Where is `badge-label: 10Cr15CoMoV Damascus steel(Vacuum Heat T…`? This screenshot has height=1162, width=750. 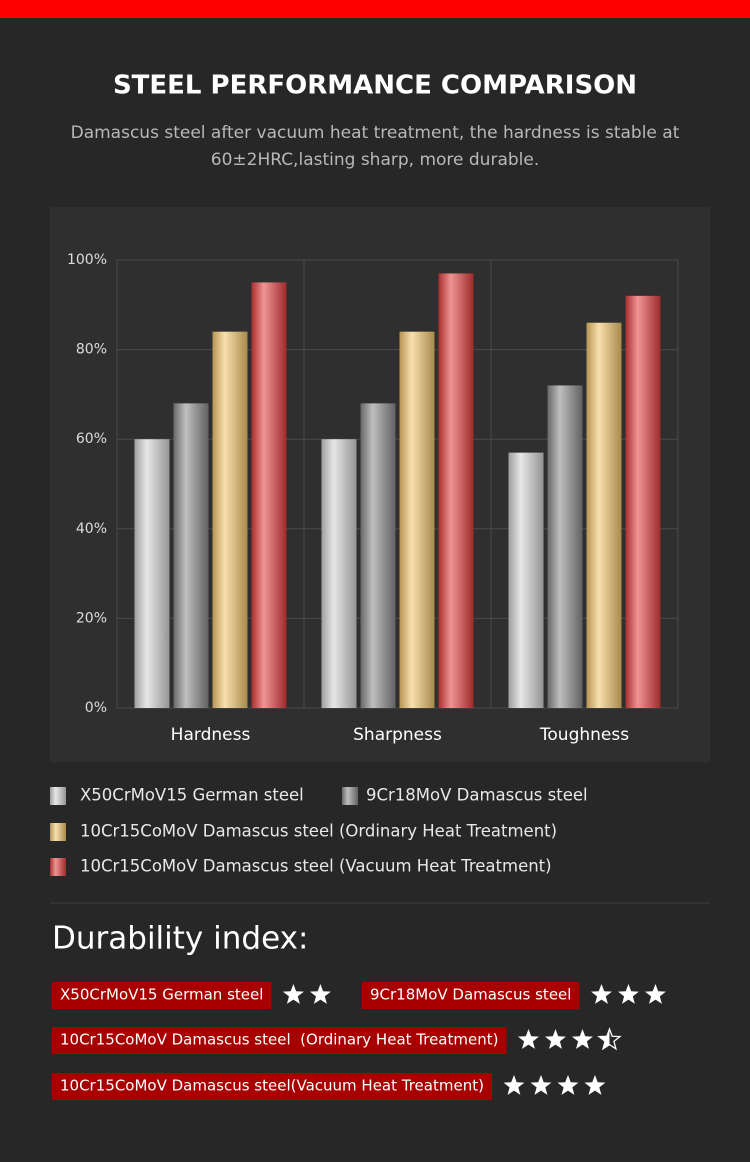 badge-label: 10Cr15CoMoV Damascus steel(Vacuum Heat T… is located at coordinates (272, 1086).